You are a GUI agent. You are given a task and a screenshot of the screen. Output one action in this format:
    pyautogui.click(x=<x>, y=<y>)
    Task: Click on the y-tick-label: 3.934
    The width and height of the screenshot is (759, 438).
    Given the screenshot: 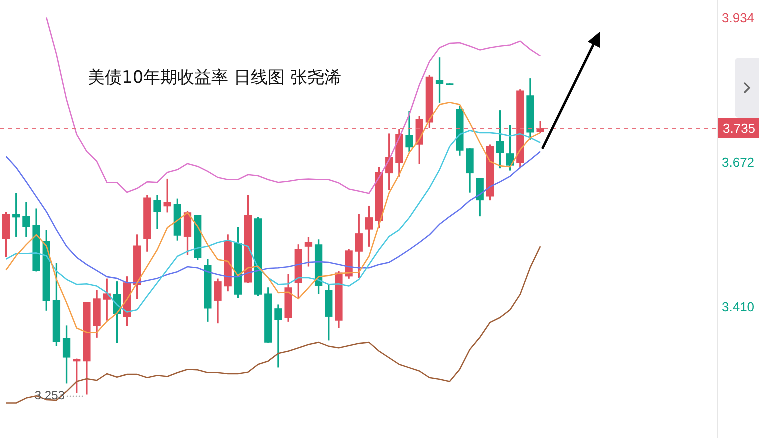 What is the action you would take?
    pyautogui.click(x=738, y=18)
    